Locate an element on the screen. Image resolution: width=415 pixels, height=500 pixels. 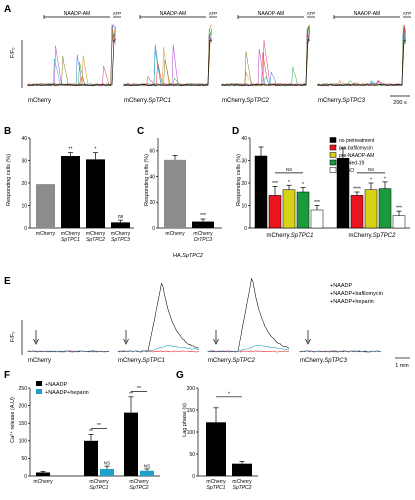
trace-label: mCherry.SpTPC3 is located at coordinates (342, 101).